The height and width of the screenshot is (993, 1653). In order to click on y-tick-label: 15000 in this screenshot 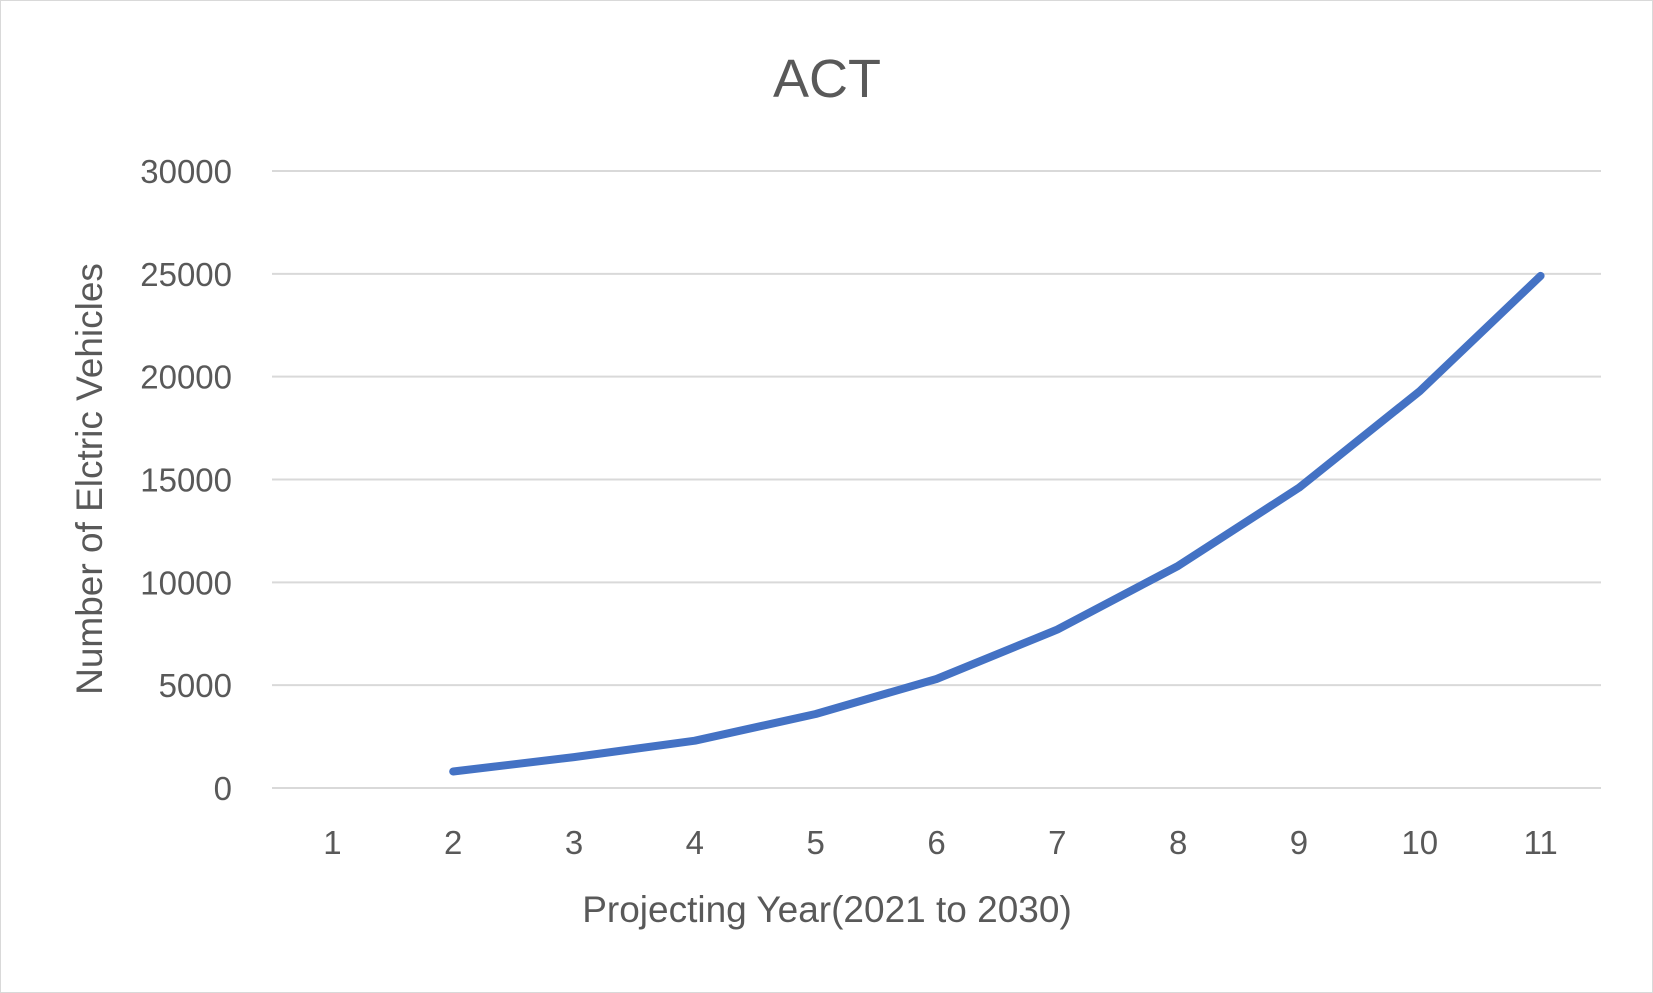, I will do `click(186, 480)`.